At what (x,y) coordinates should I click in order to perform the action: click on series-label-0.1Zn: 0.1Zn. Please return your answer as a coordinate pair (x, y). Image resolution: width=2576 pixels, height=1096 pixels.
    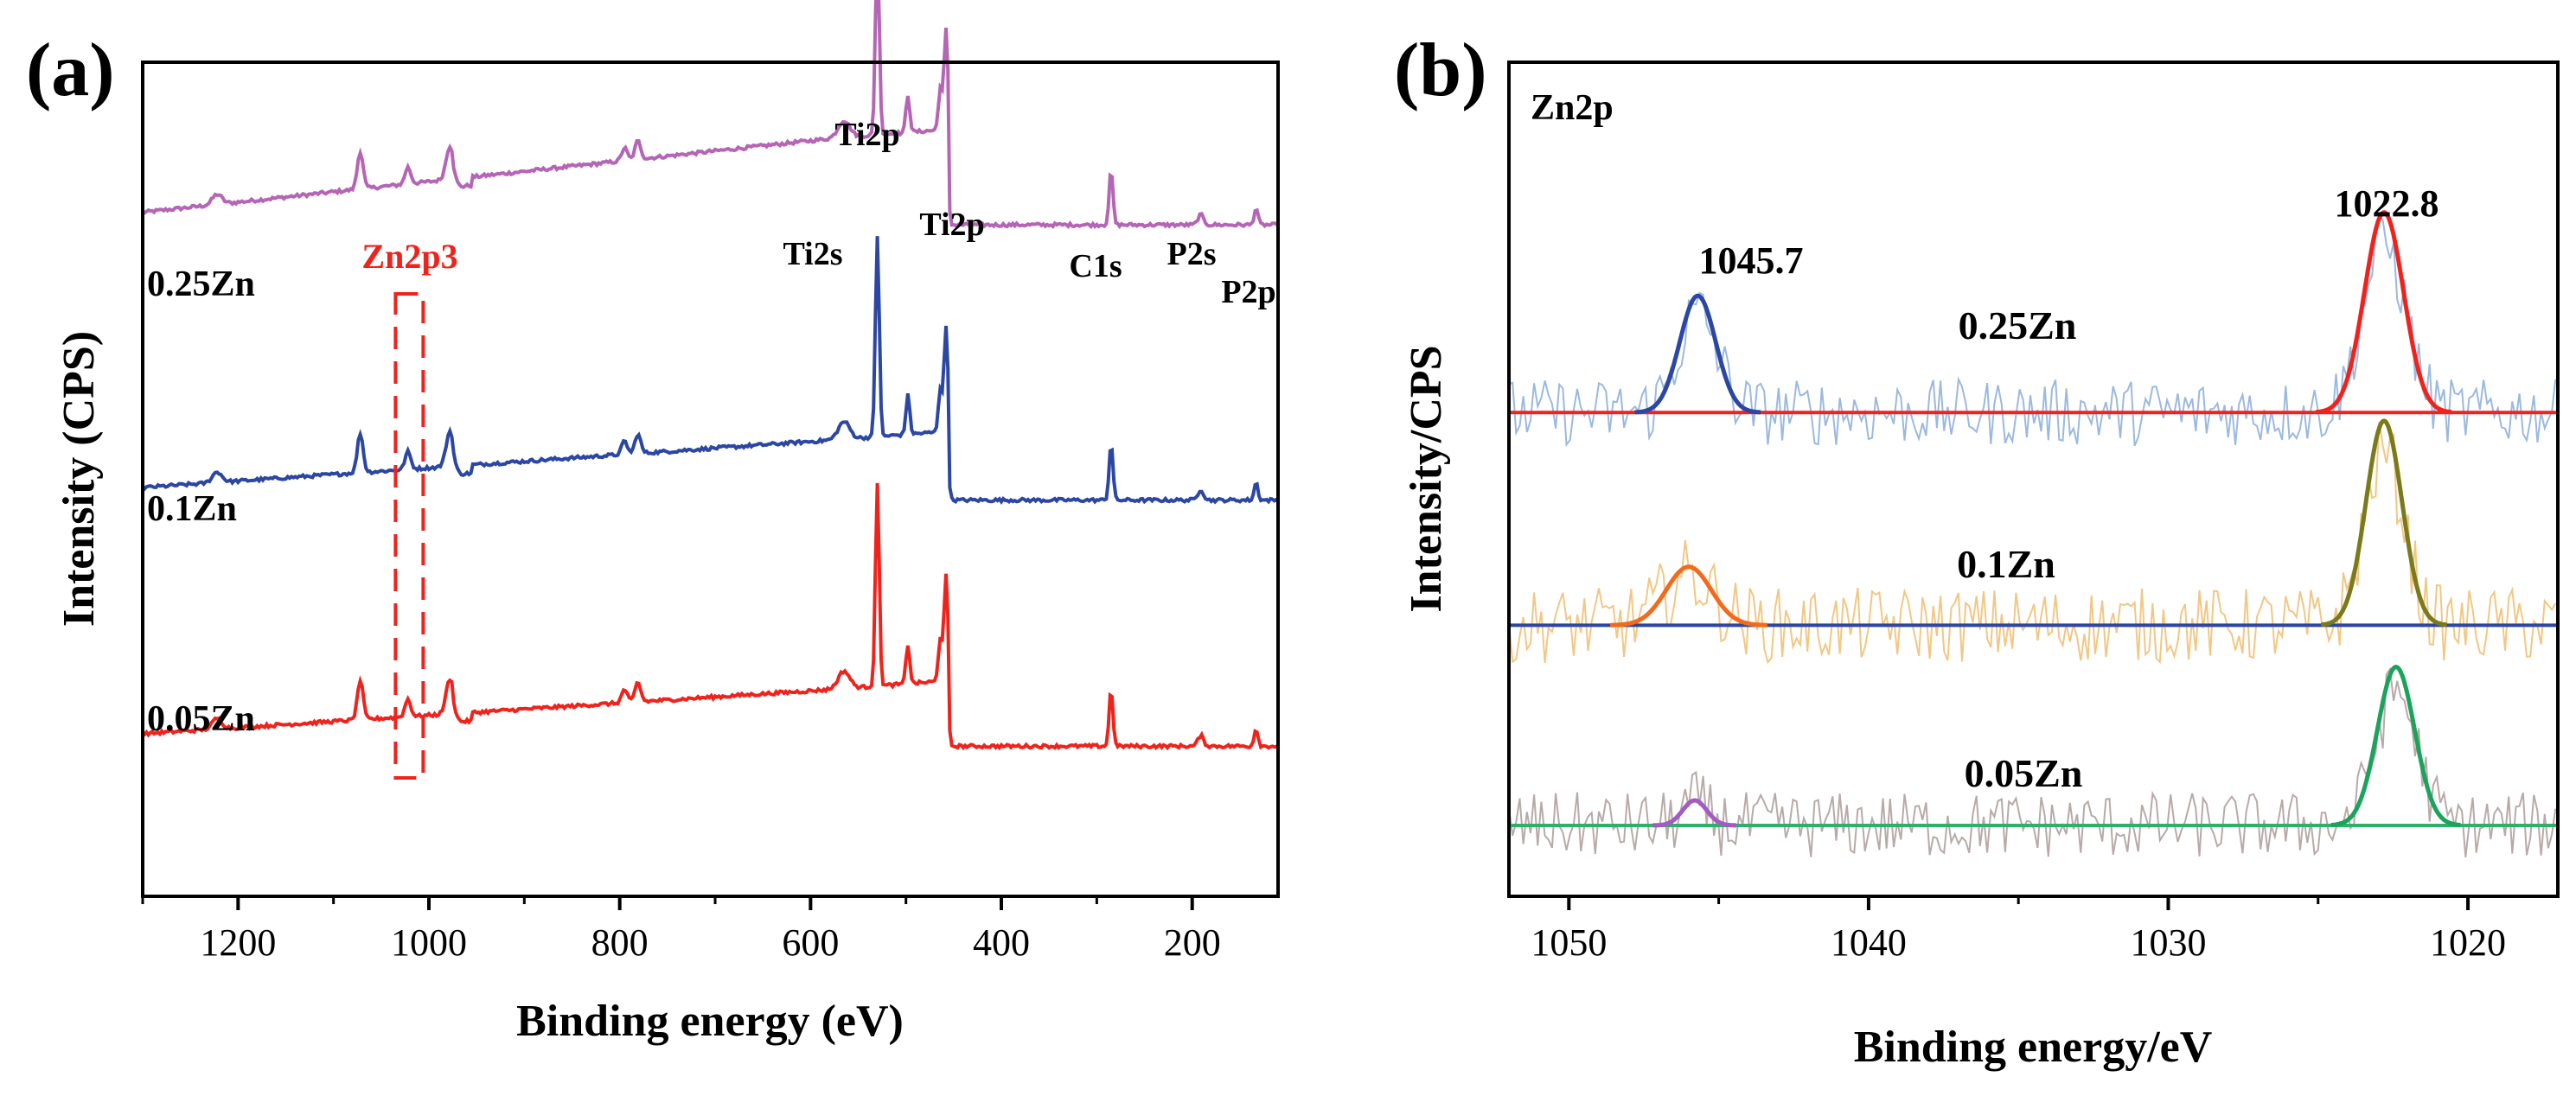
    Looking at the image, I should click on (192, 509).